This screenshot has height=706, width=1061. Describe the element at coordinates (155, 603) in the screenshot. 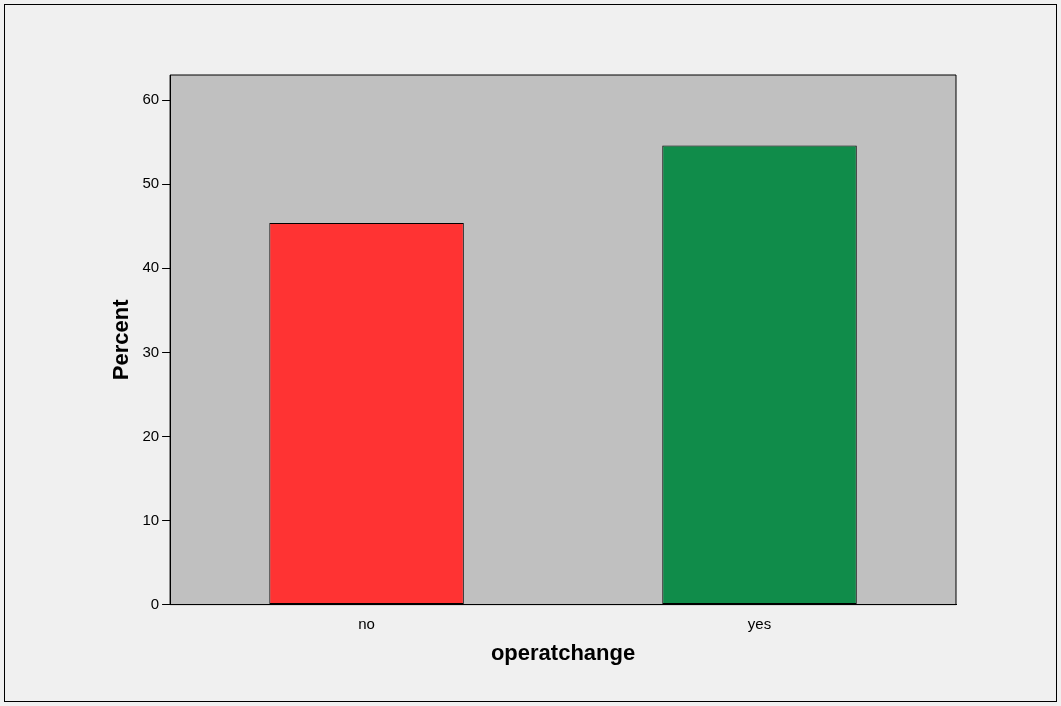

I see `y-tick-label: 0` at that location.